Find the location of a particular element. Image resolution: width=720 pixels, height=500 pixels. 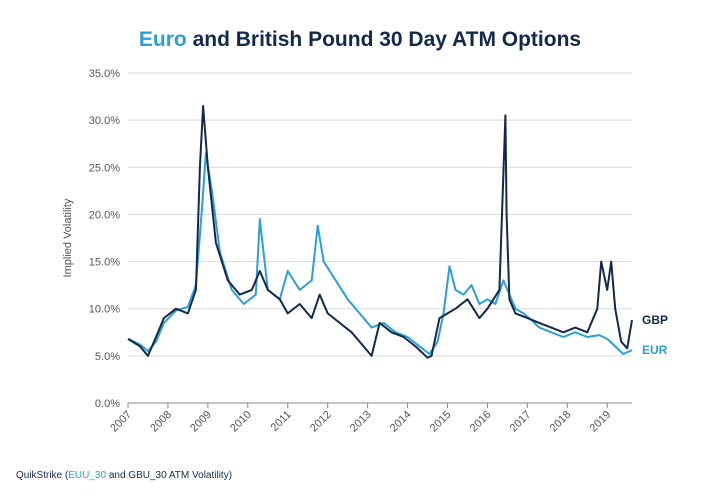

chart-title-accent: Euro is located at coordinates (162, 39).